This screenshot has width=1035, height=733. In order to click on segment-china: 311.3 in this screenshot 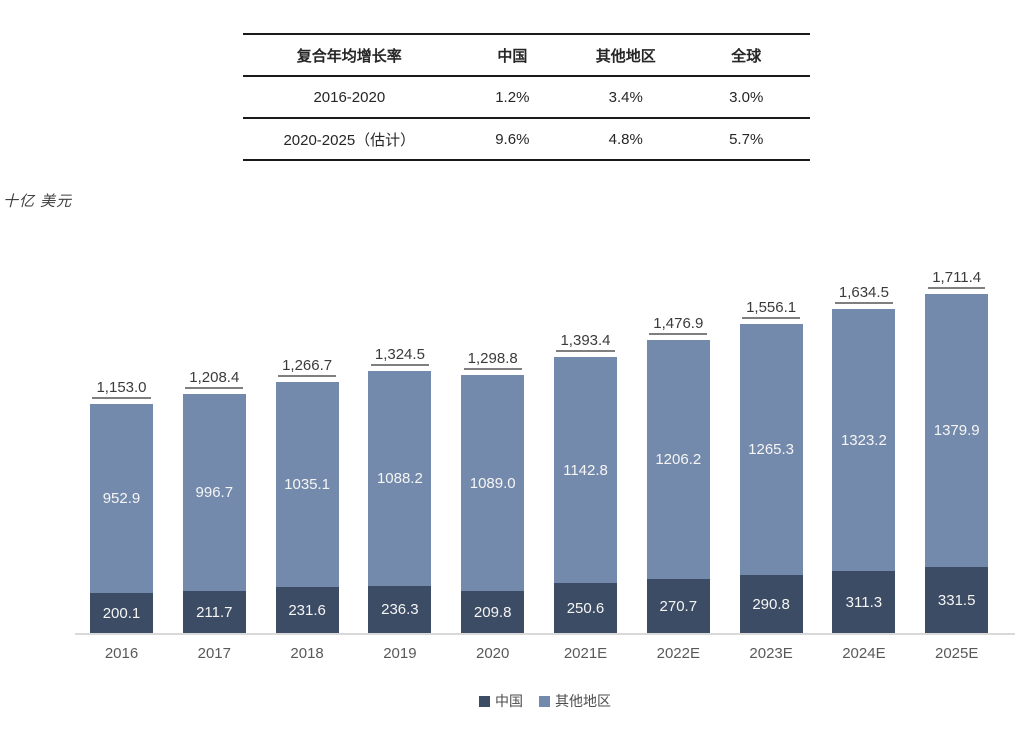, I will do `click(864, 602)`.